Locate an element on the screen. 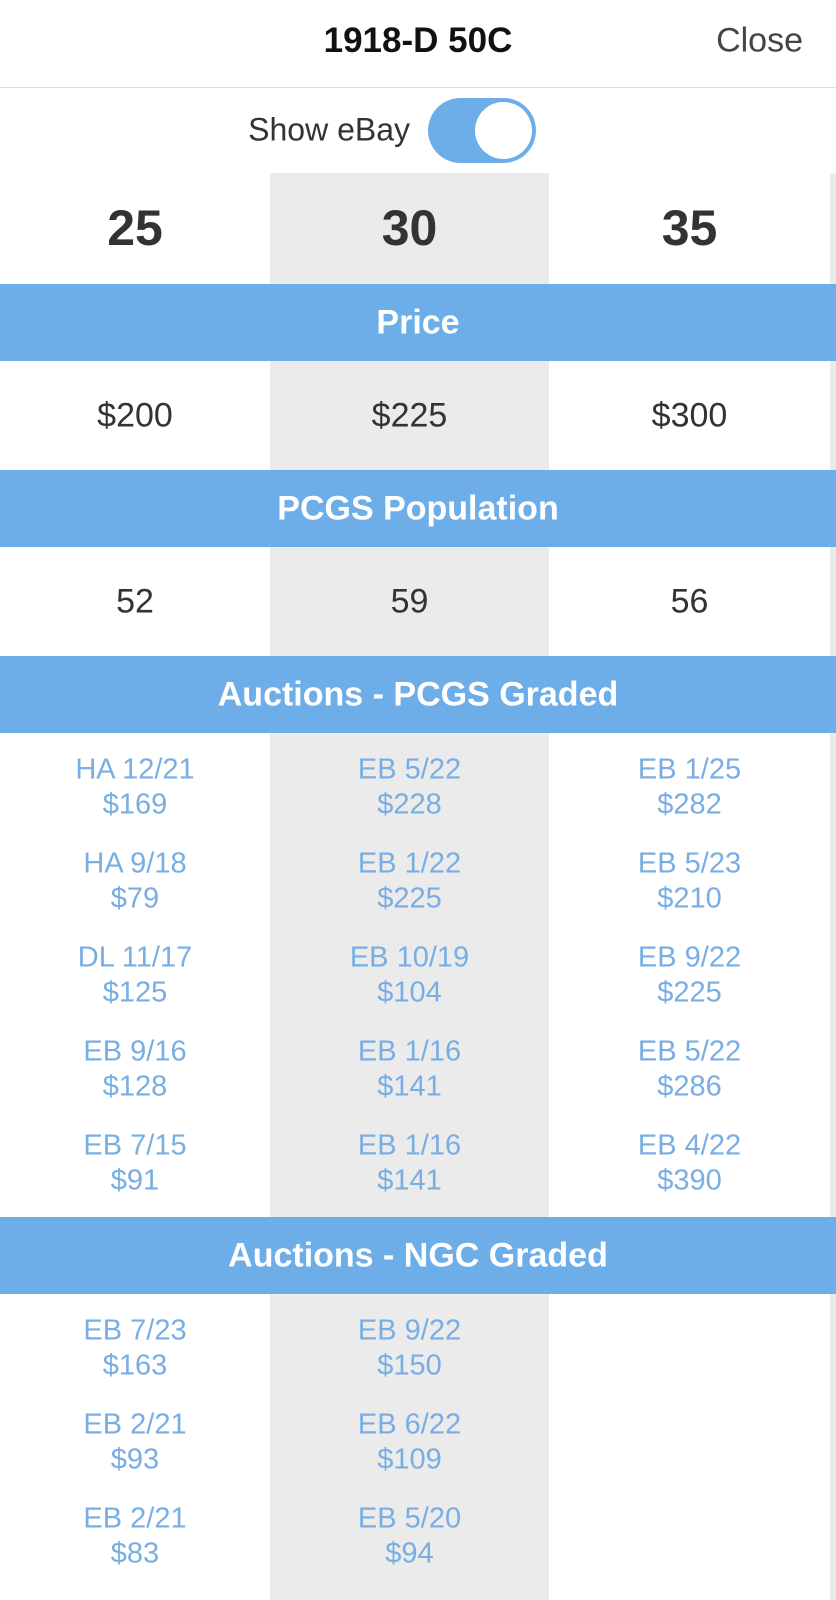 This screenshot has height=1600, width=836. toggle-switch is located at coordinates (482, 130).